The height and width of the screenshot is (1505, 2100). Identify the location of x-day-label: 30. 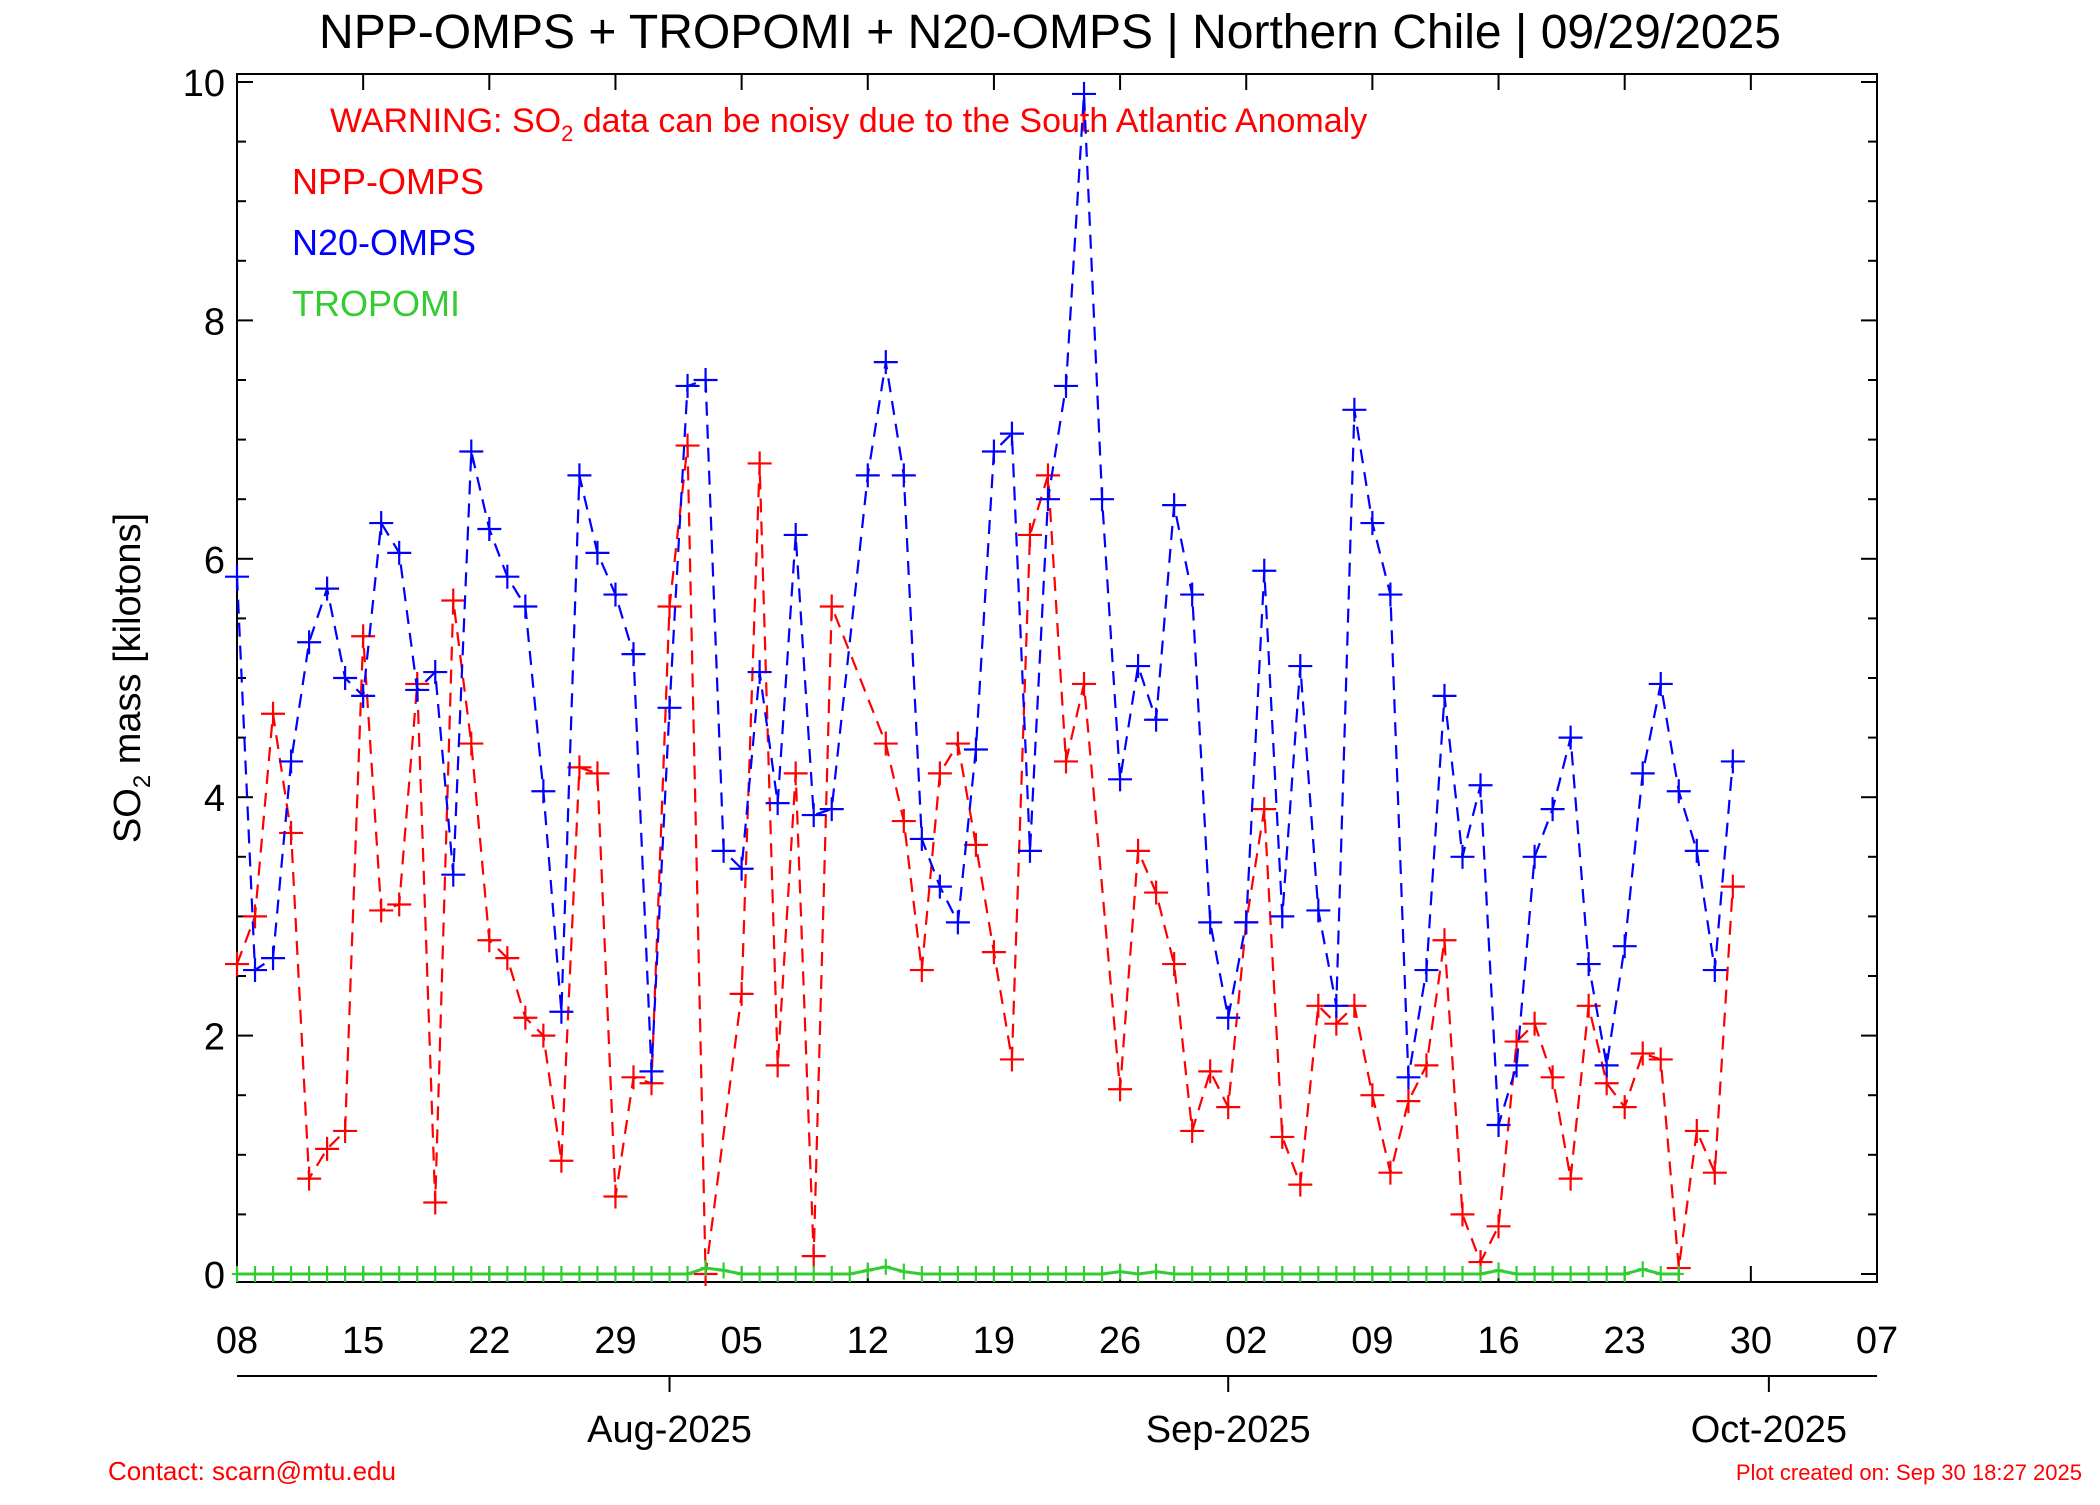
(1751, 1341).